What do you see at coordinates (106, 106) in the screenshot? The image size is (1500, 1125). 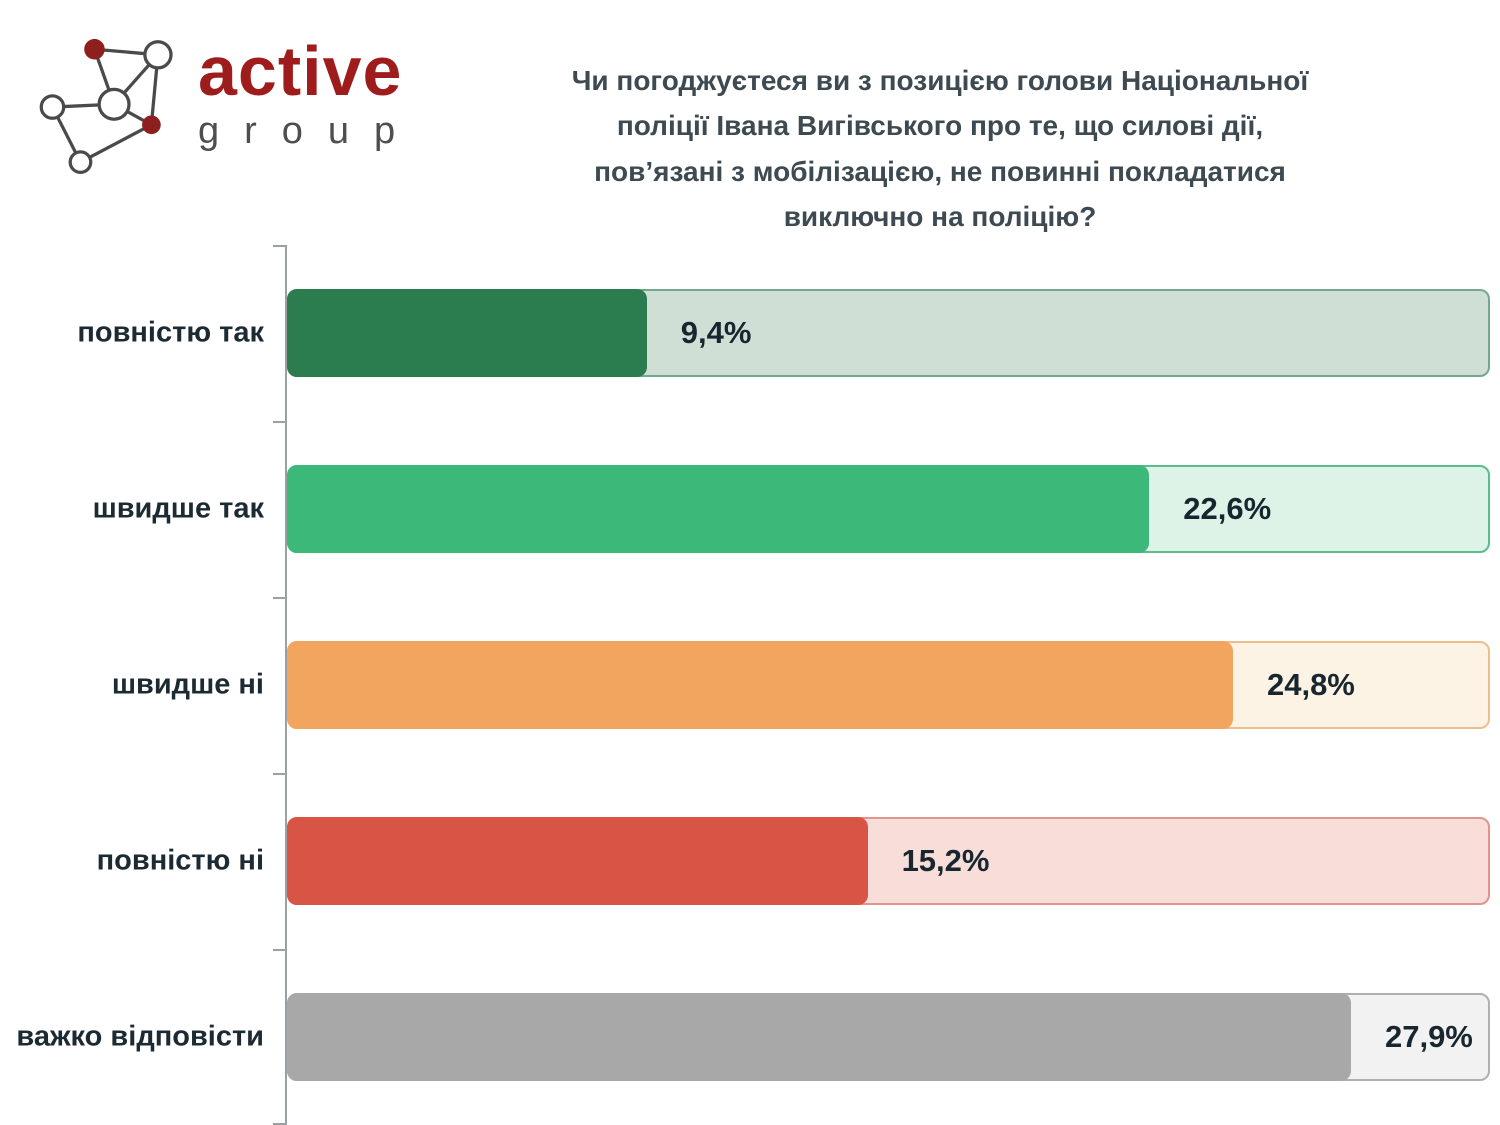 I see `network-graph-icon` at bounding box center [106, 106].